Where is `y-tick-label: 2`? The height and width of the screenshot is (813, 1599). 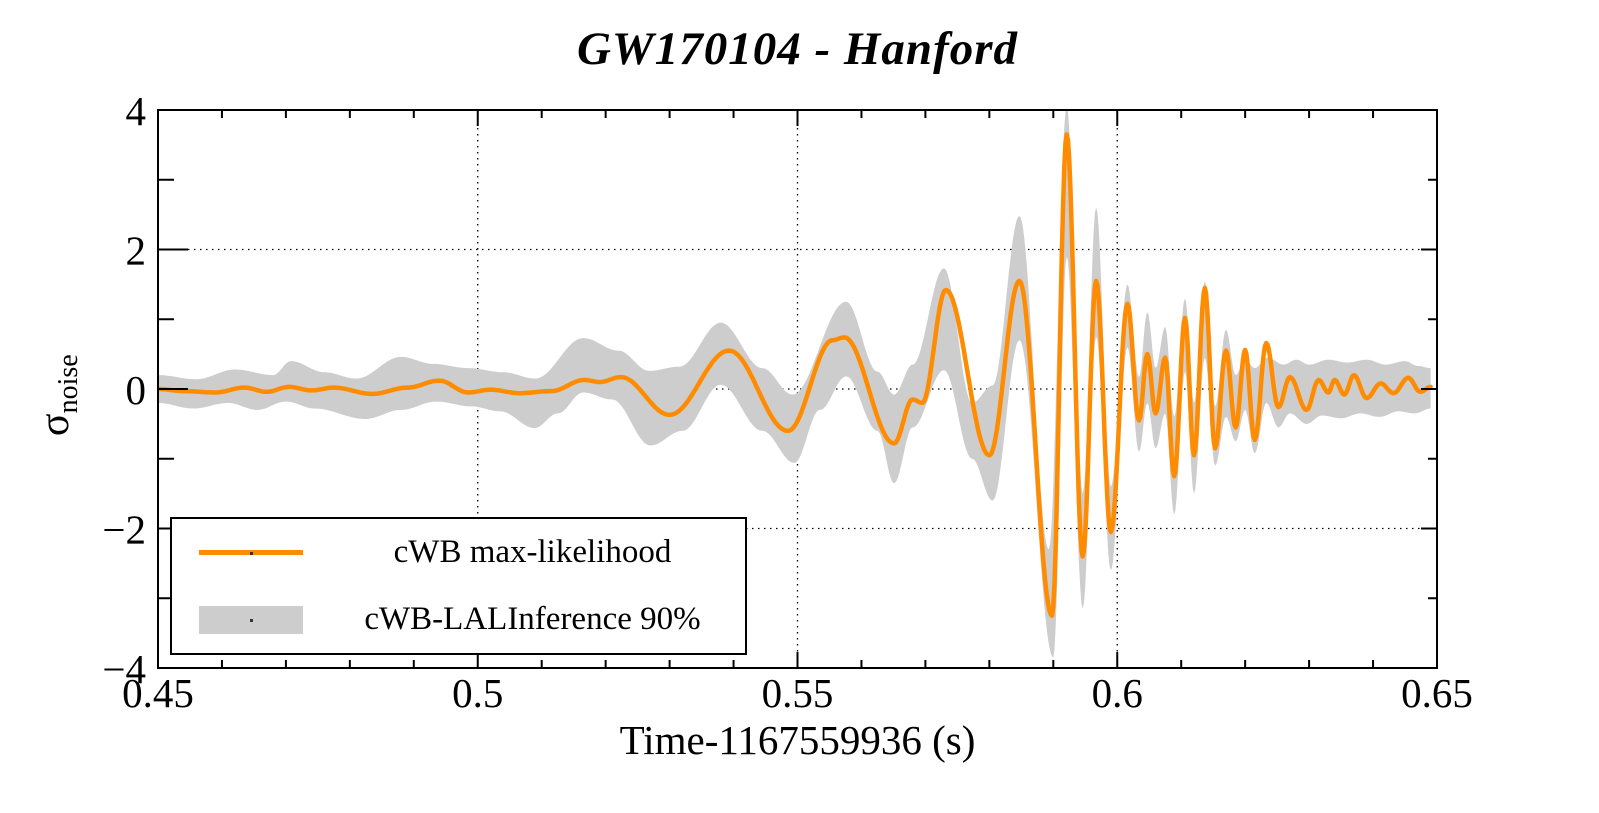
y-tick-label: 2 is located at coordinates (136, 250).